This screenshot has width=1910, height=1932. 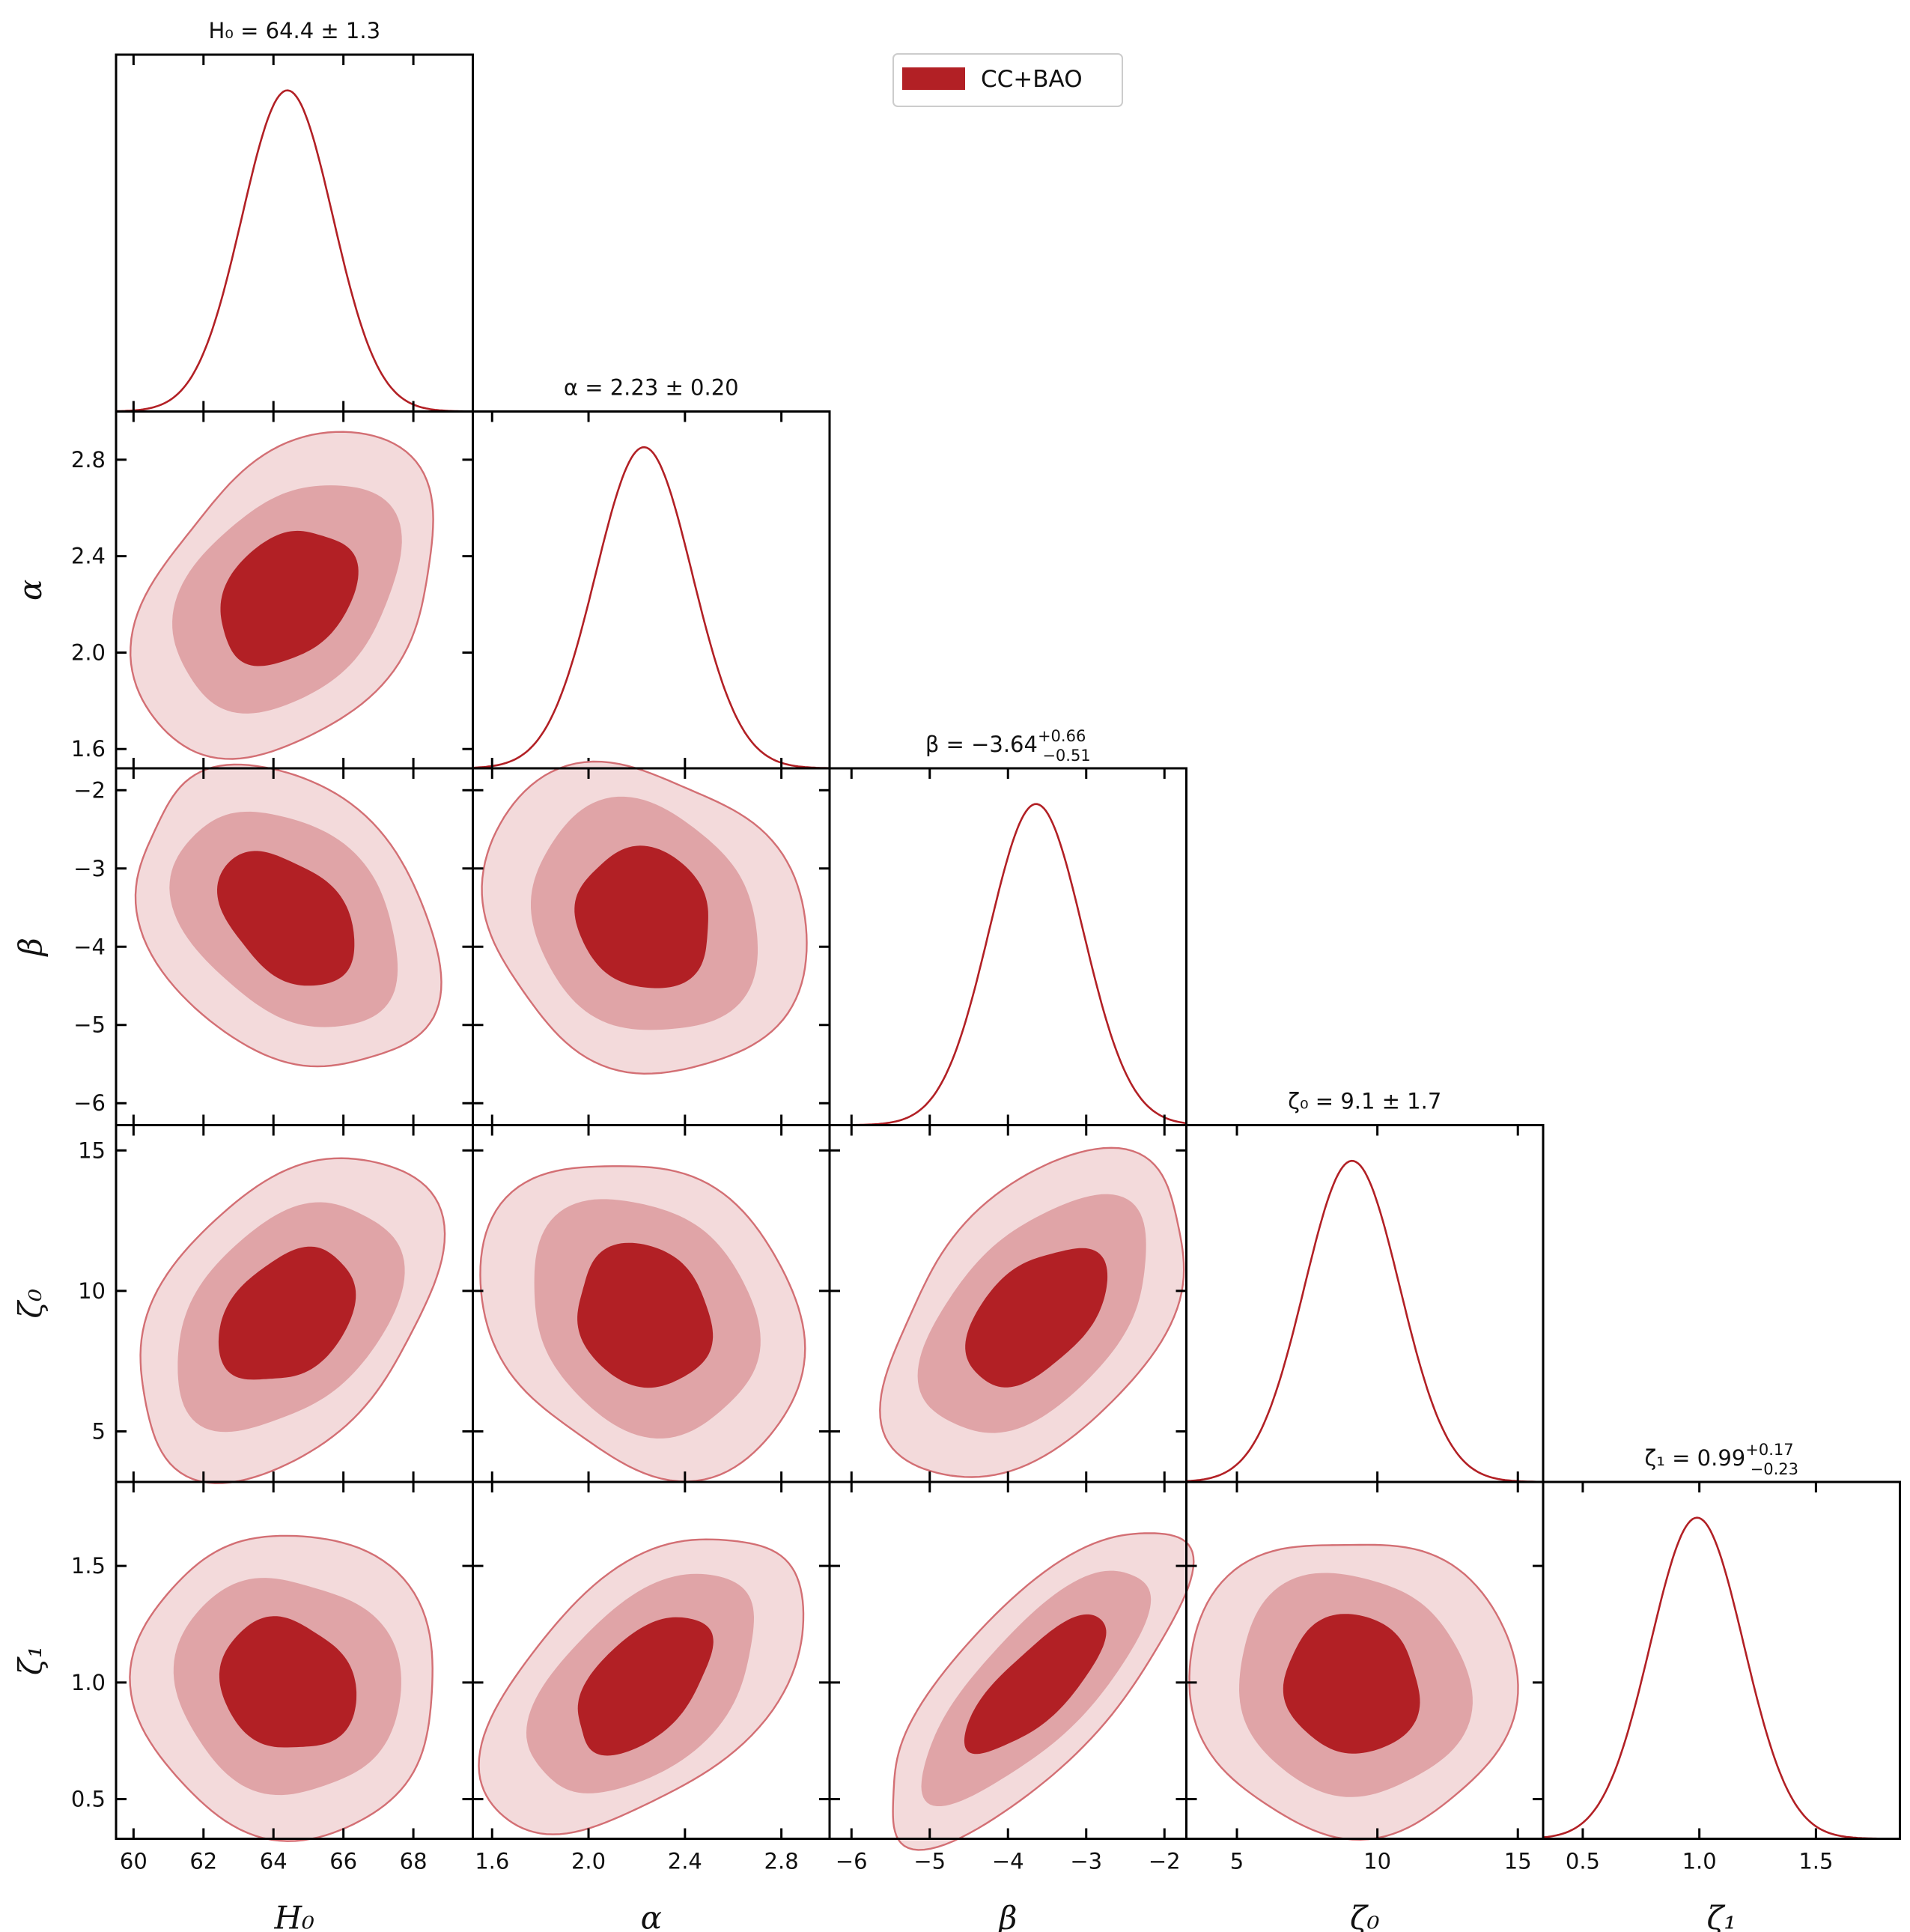 What do you see at coordinates (588, 1861) in the screenshot?
I see `x-tick-label-alpha: 2.0` at bounding box center [588, 1861].